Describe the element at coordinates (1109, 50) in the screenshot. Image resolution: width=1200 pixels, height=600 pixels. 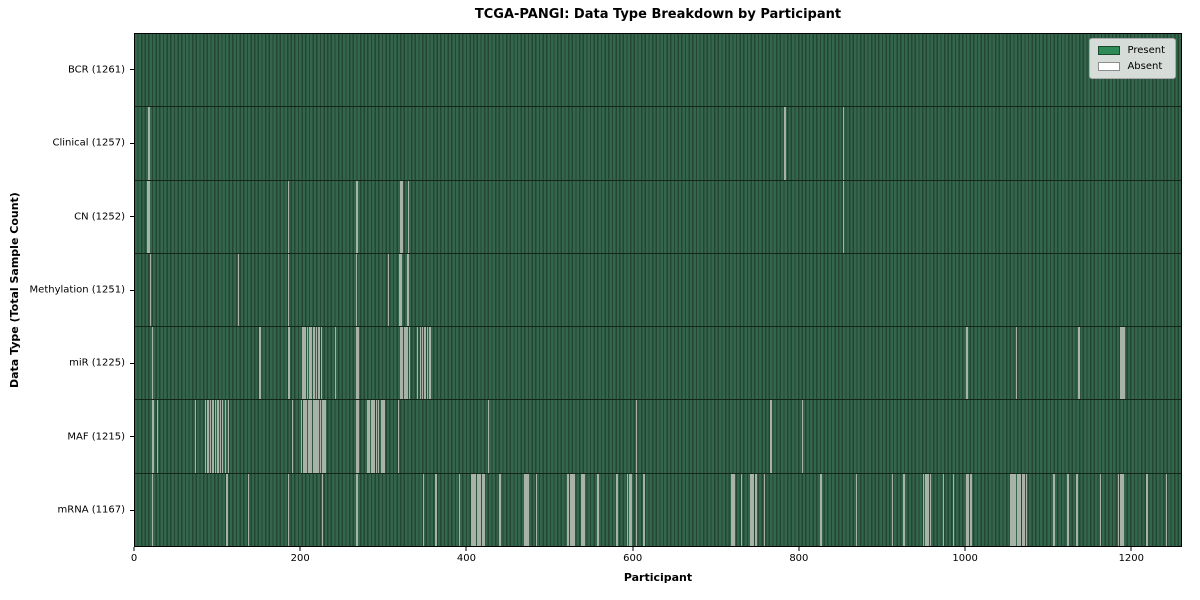
I see `present-swatch` at that location.